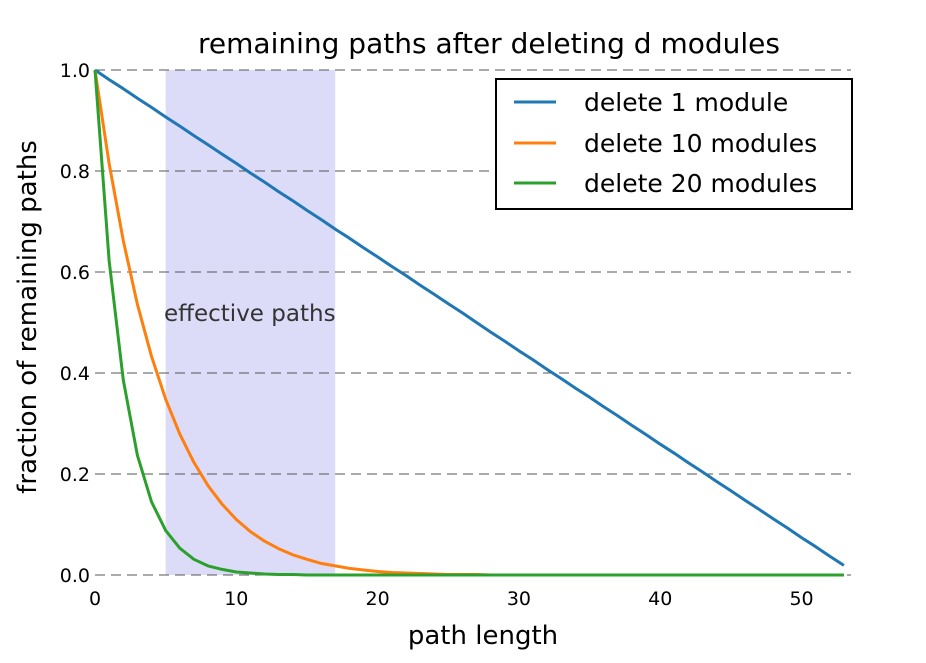 Image resolution: width=926 pixels, height=663 pixels. I want to click on shaded-region-layer, so click(250, 322).